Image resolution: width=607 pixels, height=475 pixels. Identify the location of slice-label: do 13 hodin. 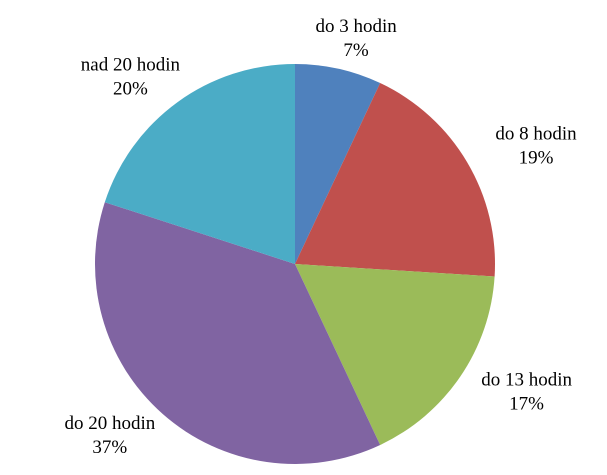
(526, 380).